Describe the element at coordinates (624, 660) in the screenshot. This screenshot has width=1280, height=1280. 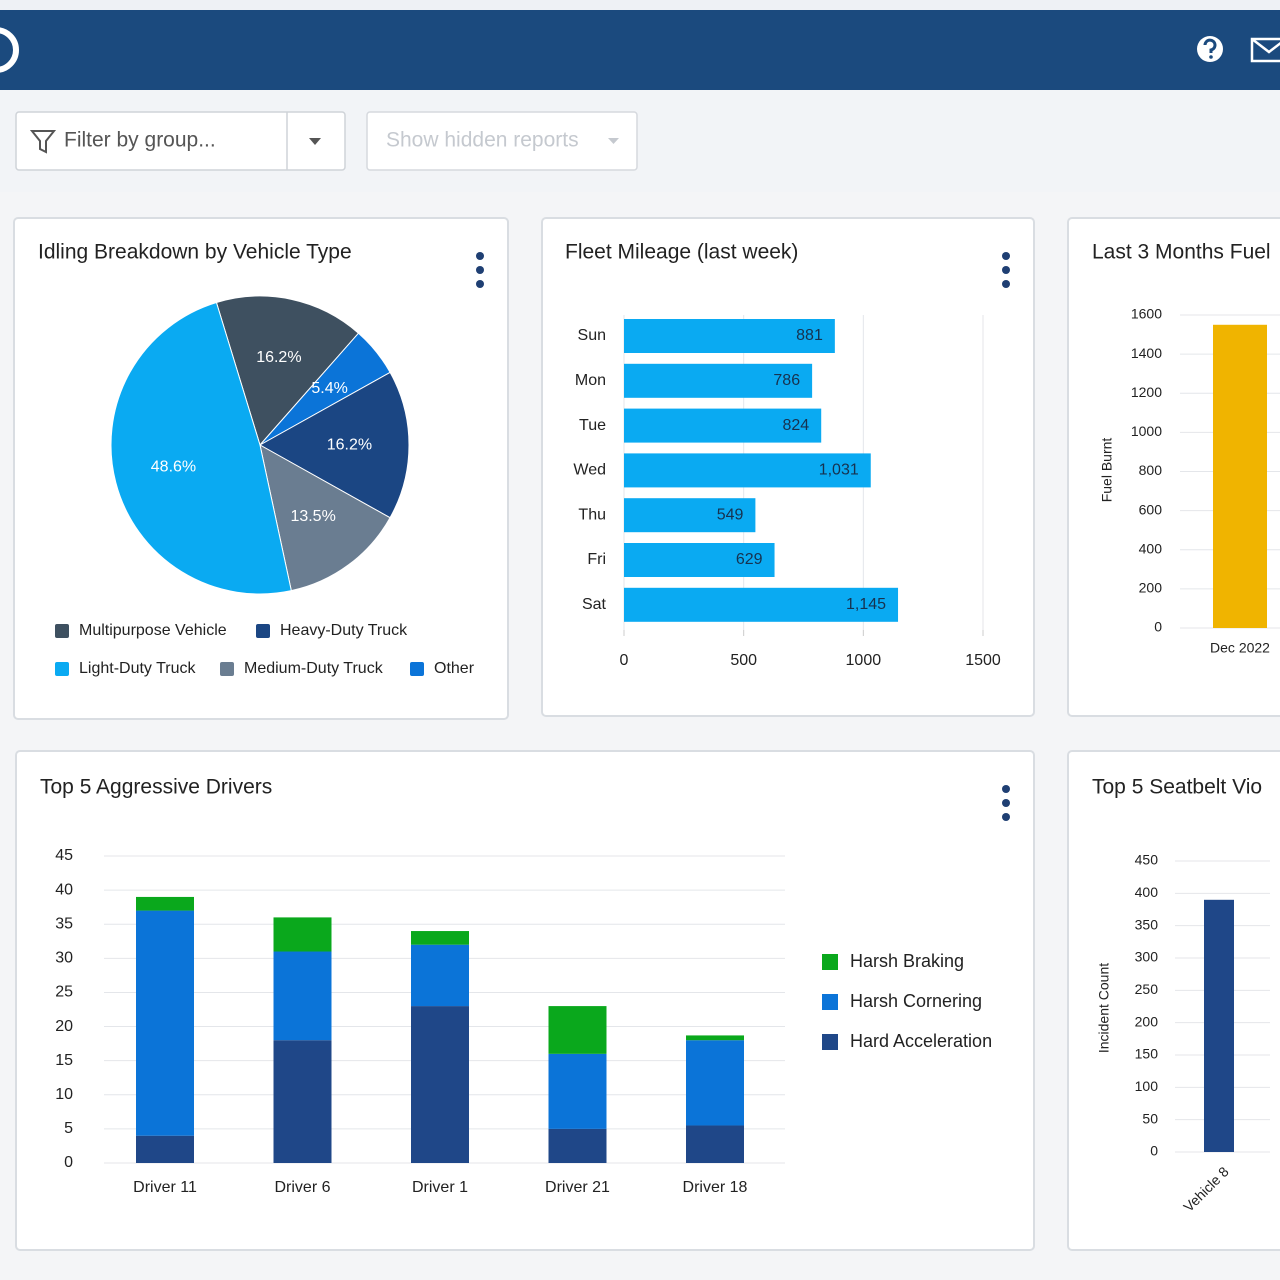
I see `x-tick-label: 0` at that location.